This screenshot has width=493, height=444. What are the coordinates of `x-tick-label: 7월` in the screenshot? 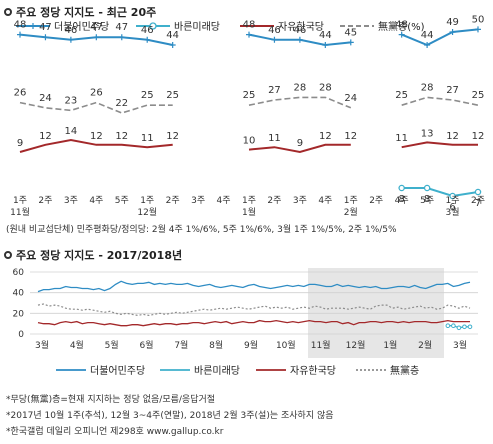 It's located at (181, 345).